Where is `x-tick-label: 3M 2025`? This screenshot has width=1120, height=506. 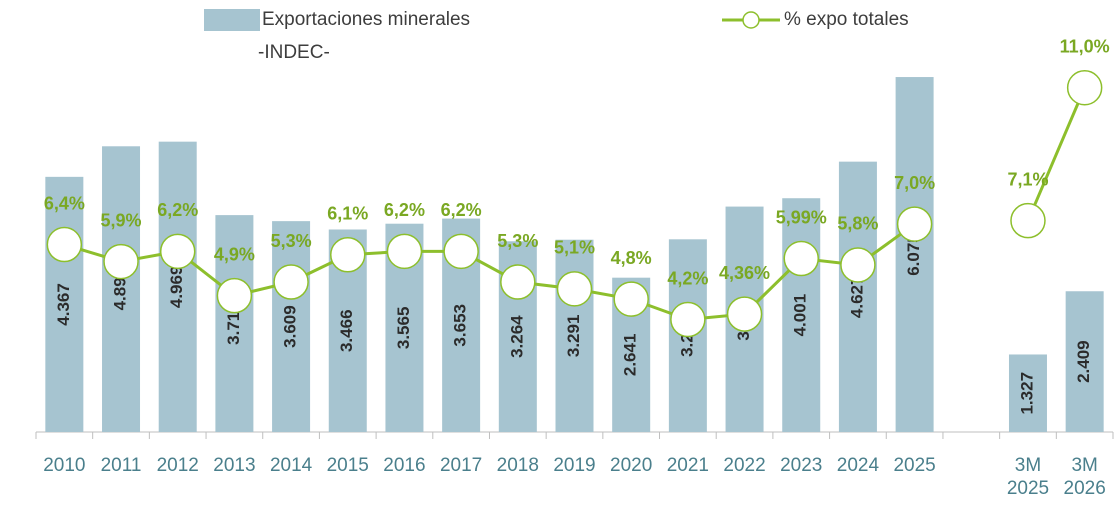 x-tick-label: 3M 2025 is located at coordinates (1028, 477).